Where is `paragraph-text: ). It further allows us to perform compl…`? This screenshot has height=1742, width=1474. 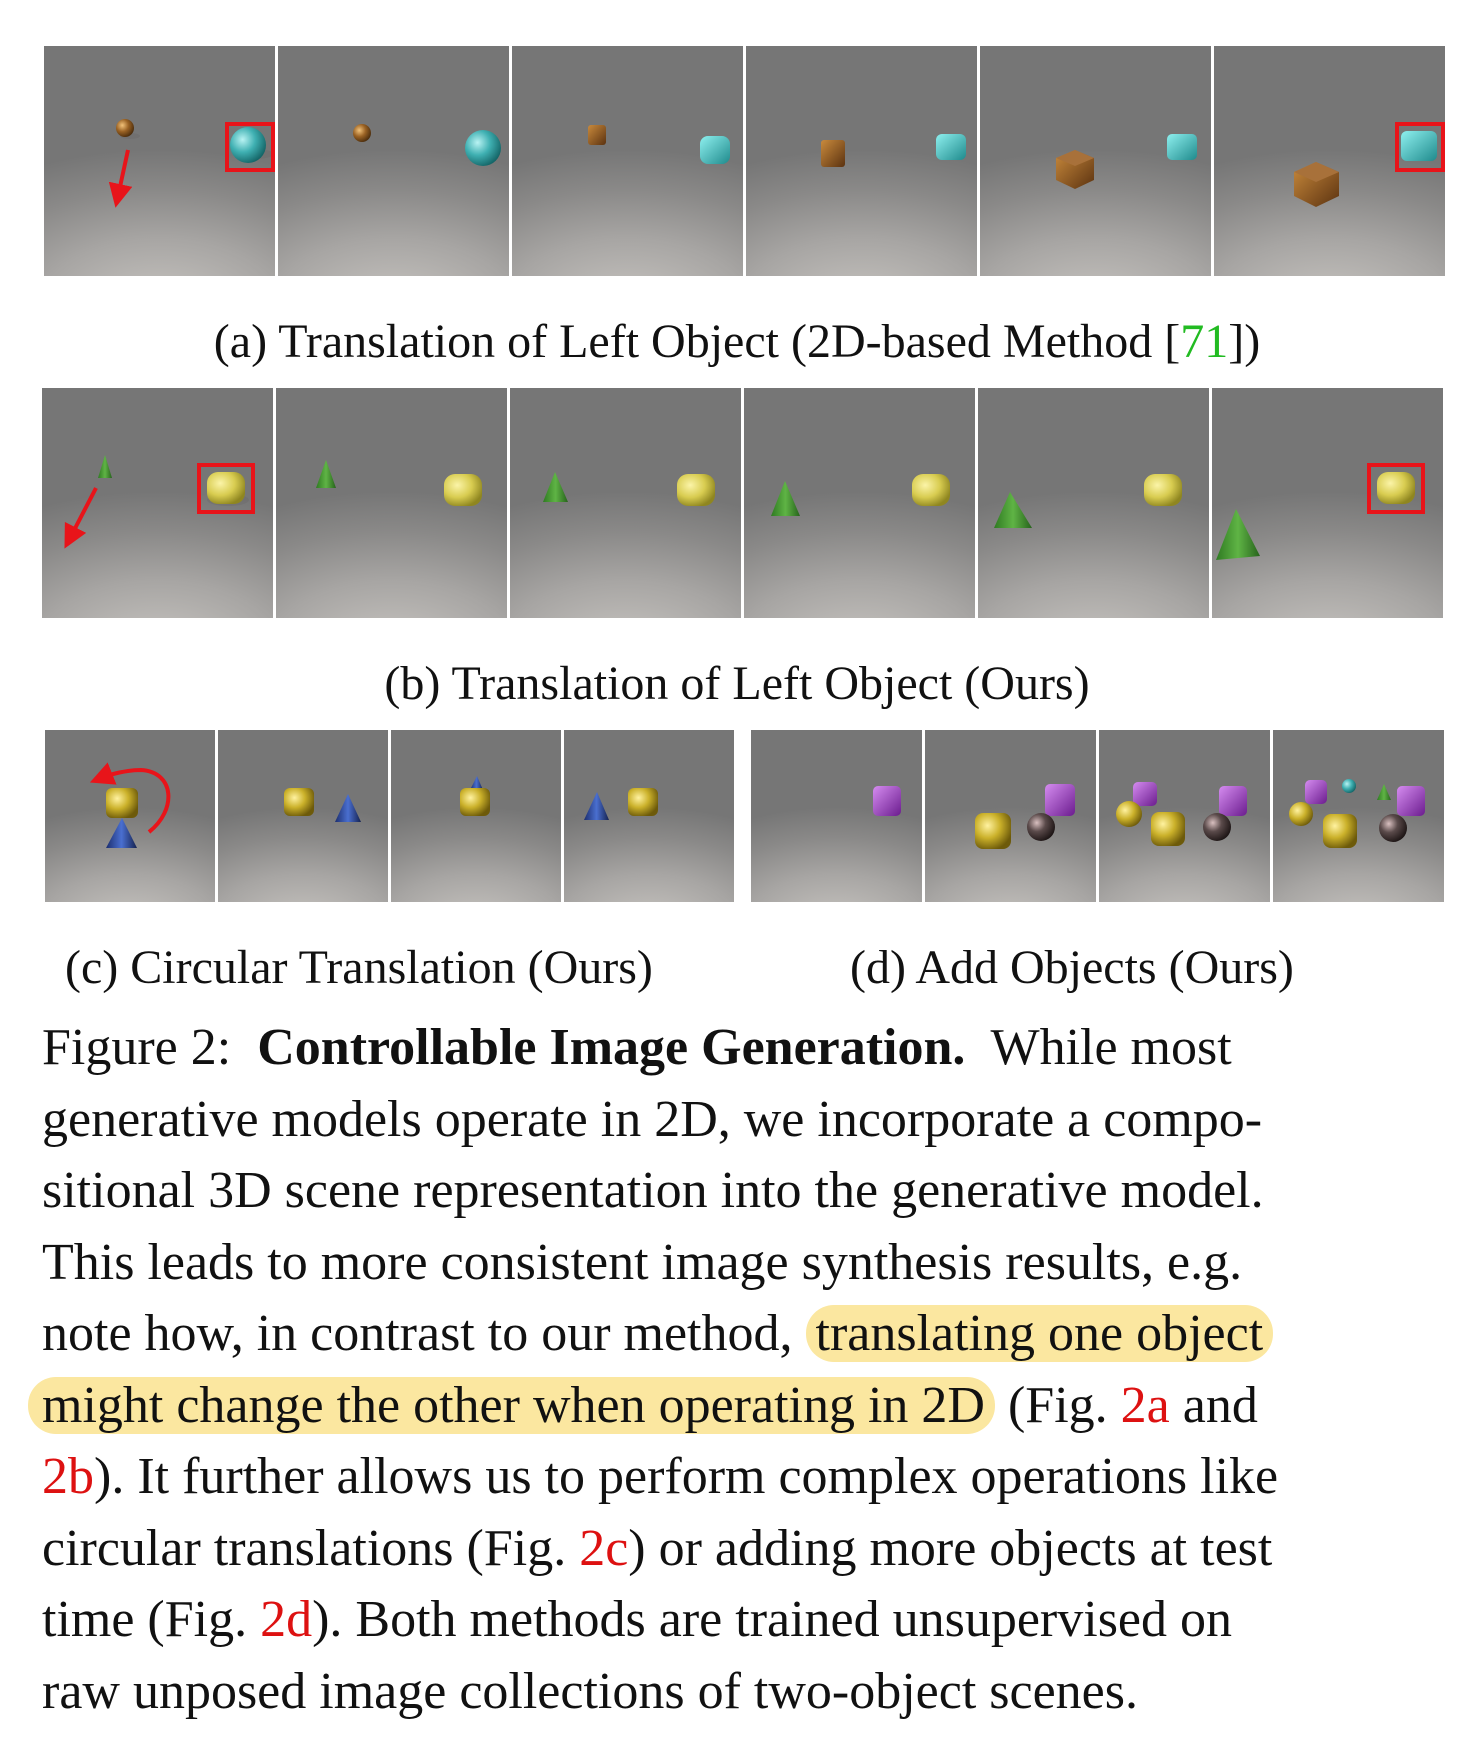 paragraph-text: ). It further allows us to perform compl… is located at coordinates (686, 1476).